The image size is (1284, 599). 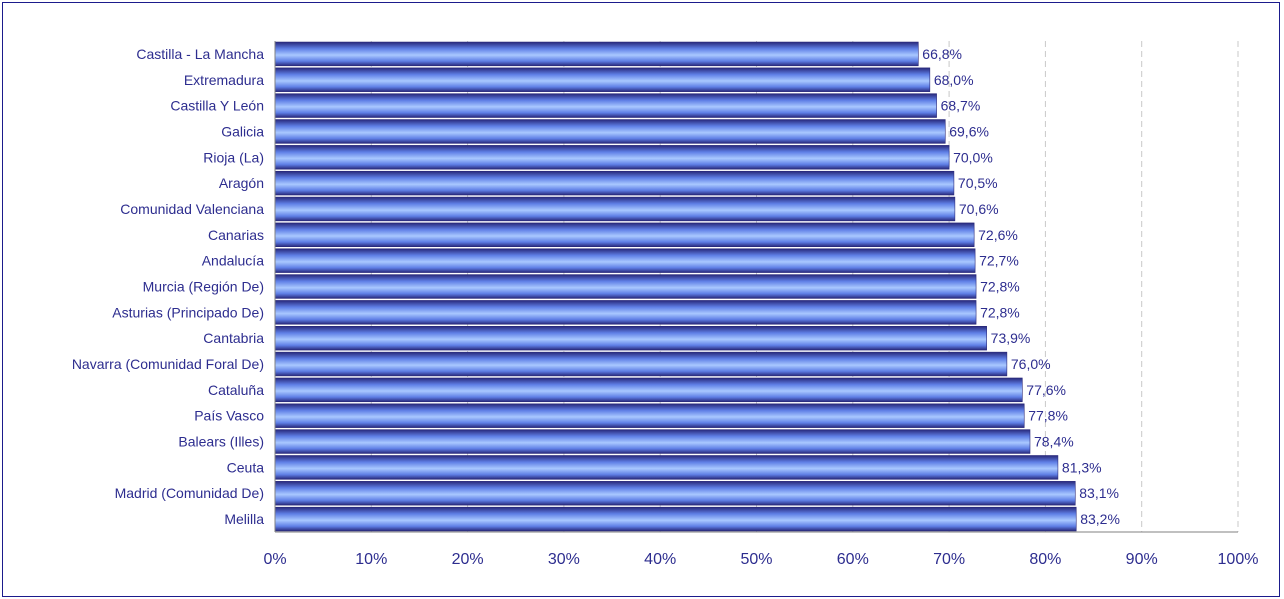 I want to click on category-label: Ceuta, so click(x=246, y=467).